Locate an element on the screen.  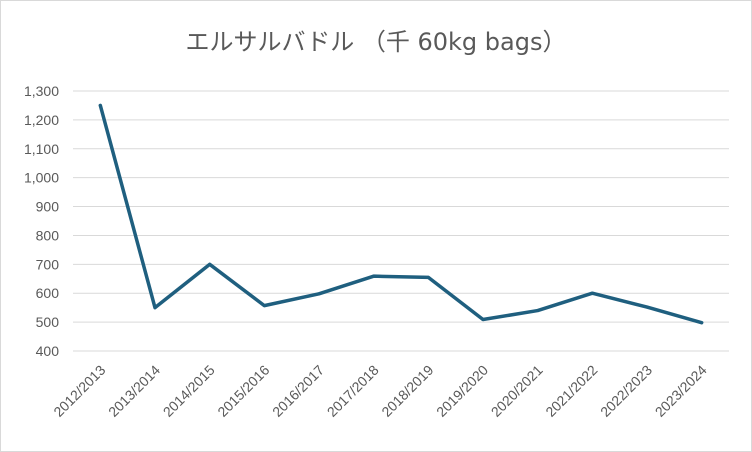
x-tick-label: 2014/2015 is located at coordinates (189, 391).